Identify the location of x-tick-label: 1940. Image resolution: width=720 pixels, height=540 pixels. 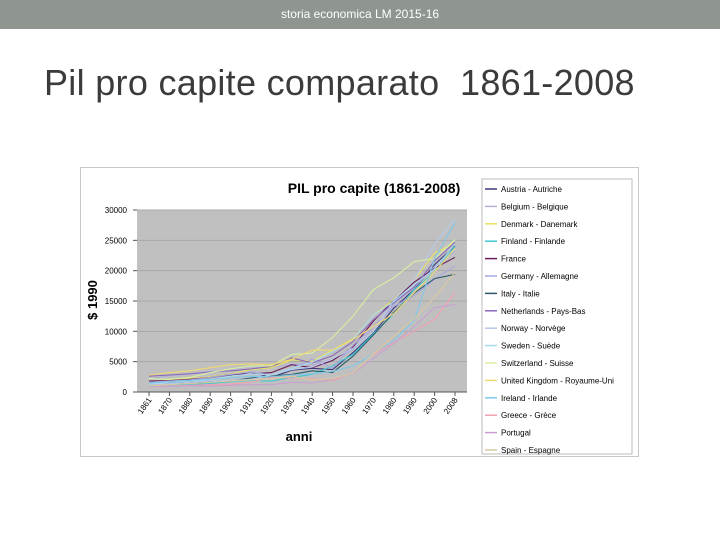
(308, 406).